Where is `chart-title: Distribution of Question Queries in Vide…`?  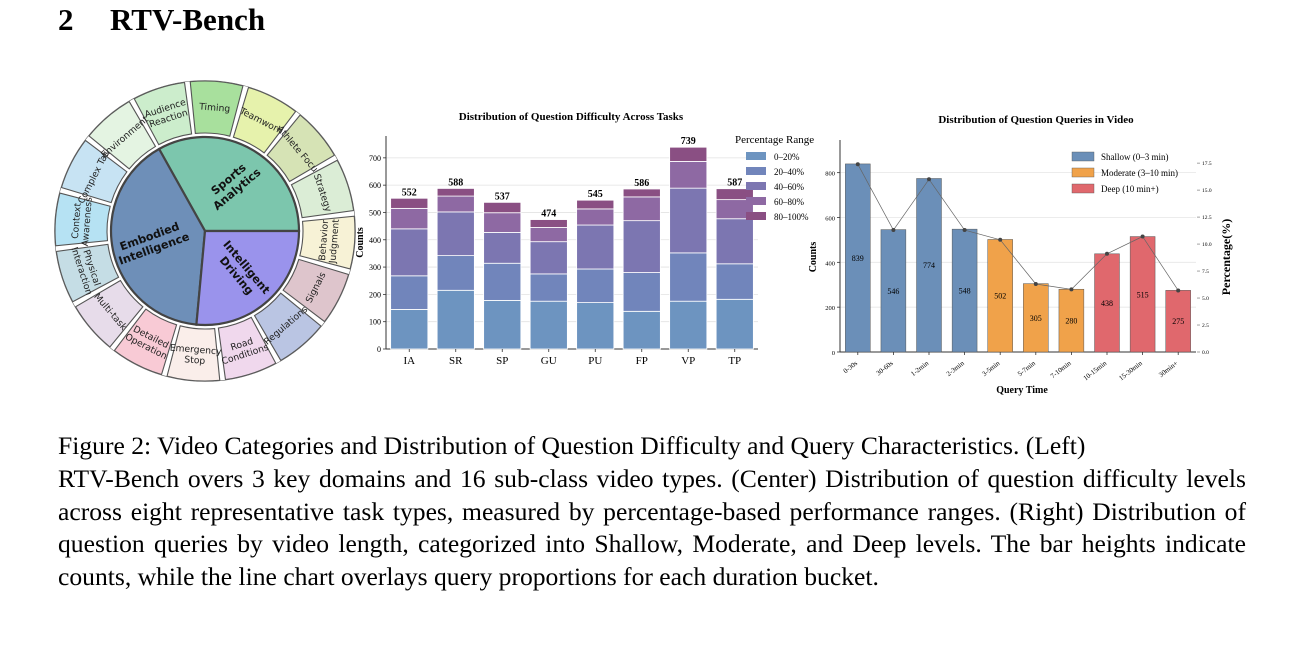 chart-title: Distribution of Question Queries in Vide… is located at coordinates (1036, 120).